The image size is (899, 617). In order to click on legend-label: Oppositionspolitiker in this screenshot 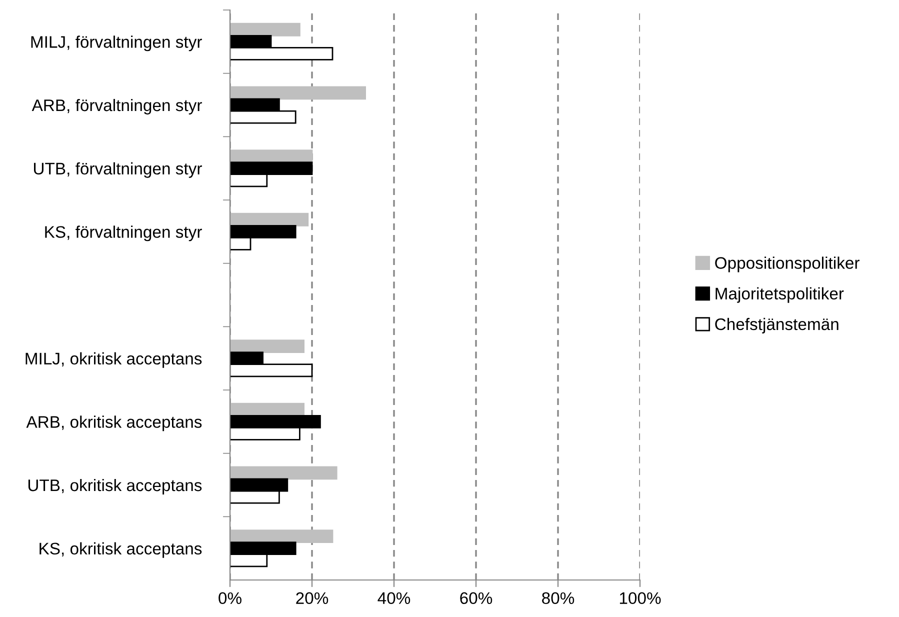, I will do `click(787, 264)`.